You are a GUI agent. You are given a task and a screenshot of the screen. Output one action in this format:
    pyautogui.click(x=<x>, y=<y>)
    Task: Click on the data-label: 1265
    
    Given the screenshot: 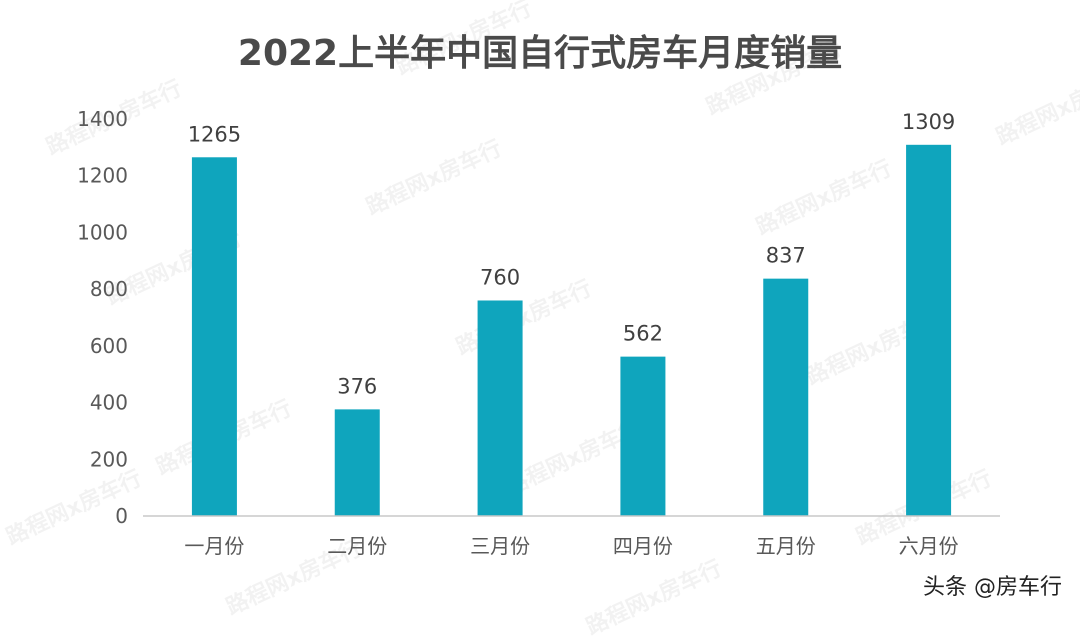 What is the action you would take?
    pyautogui.click(x=214, y=134)
    